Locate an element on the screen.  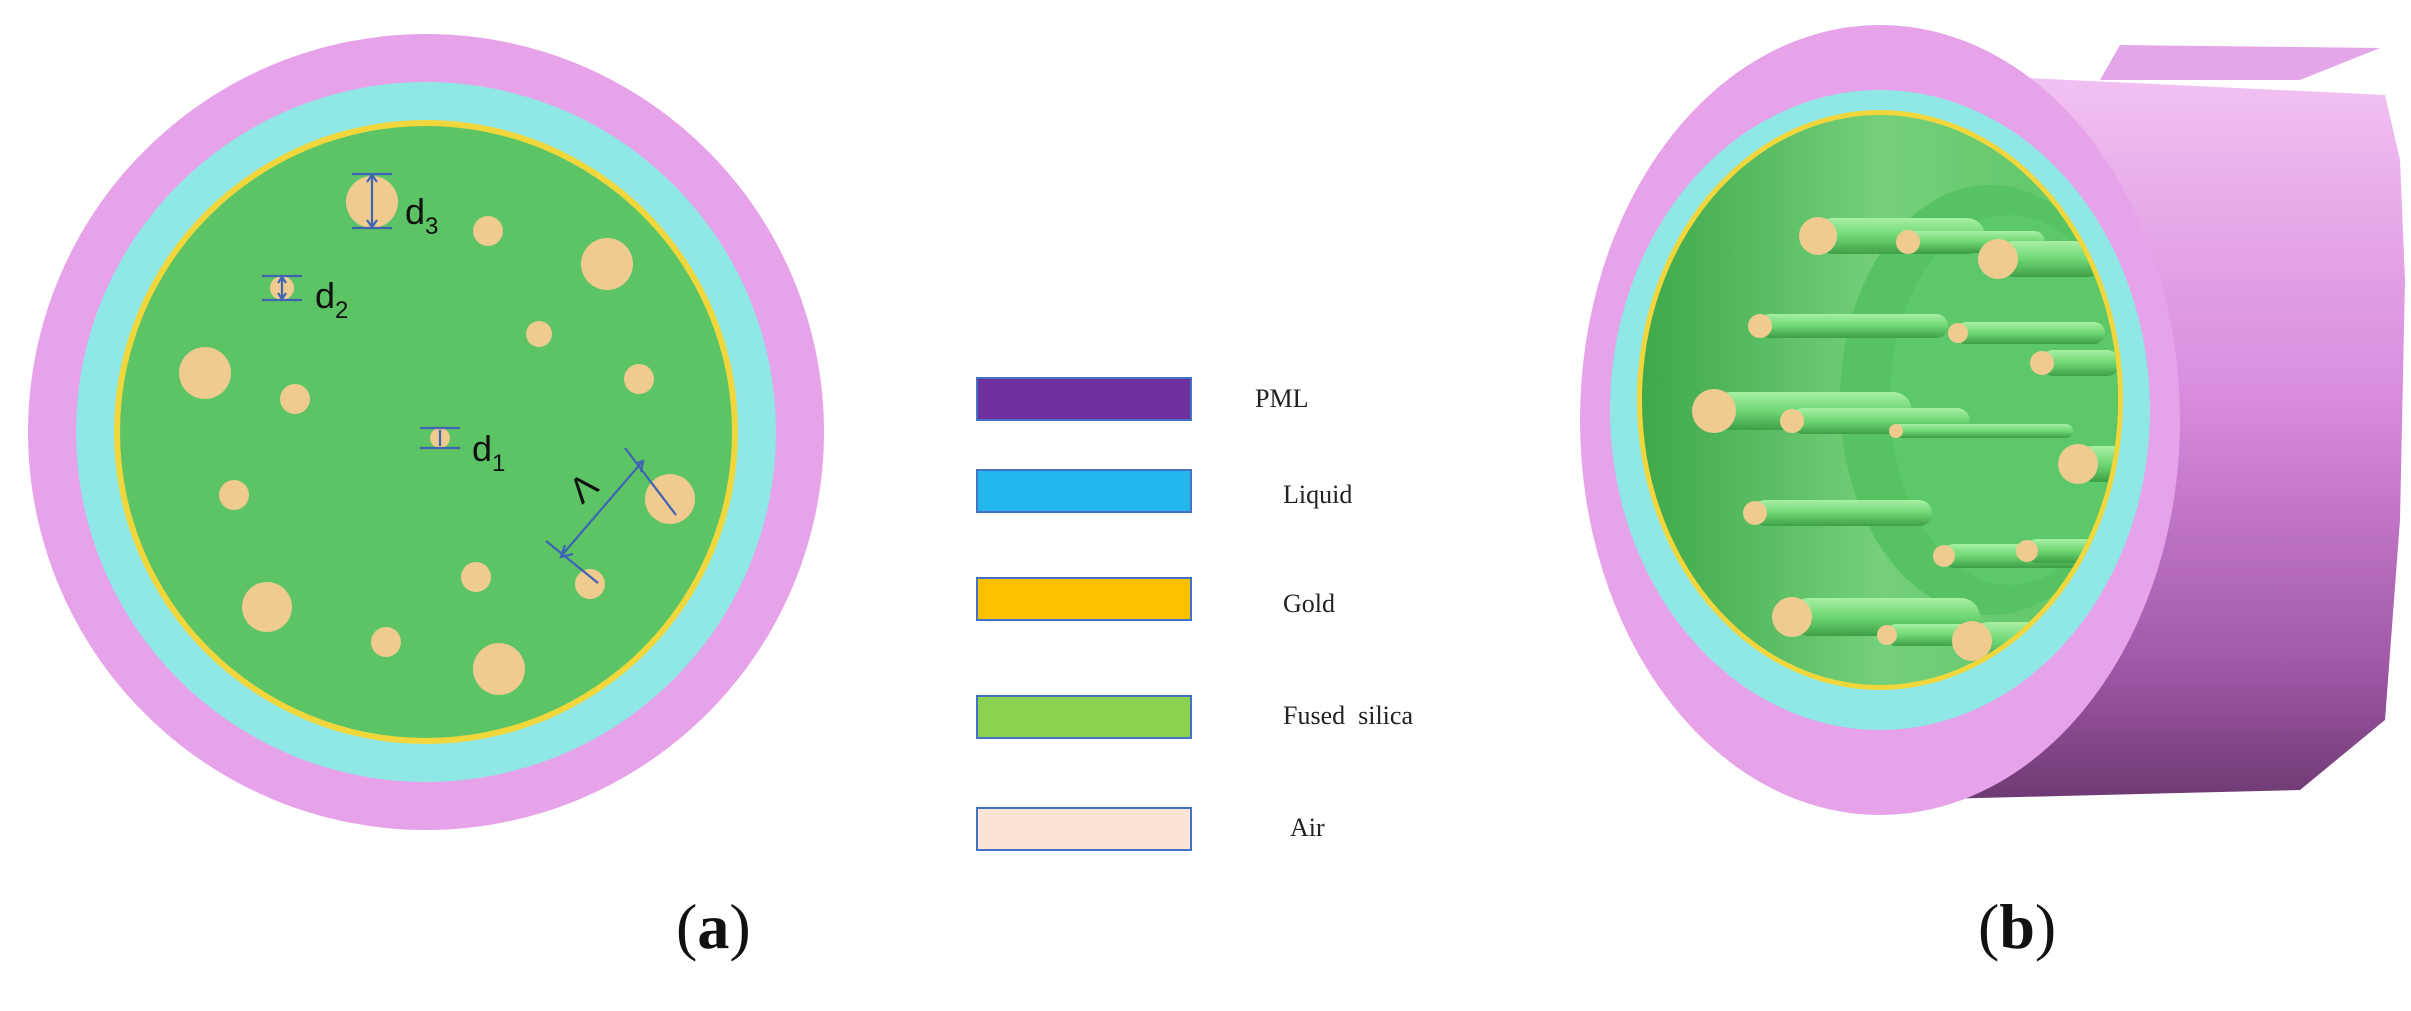
legend-label-pml: PML is located at coordinates (1281, 398).